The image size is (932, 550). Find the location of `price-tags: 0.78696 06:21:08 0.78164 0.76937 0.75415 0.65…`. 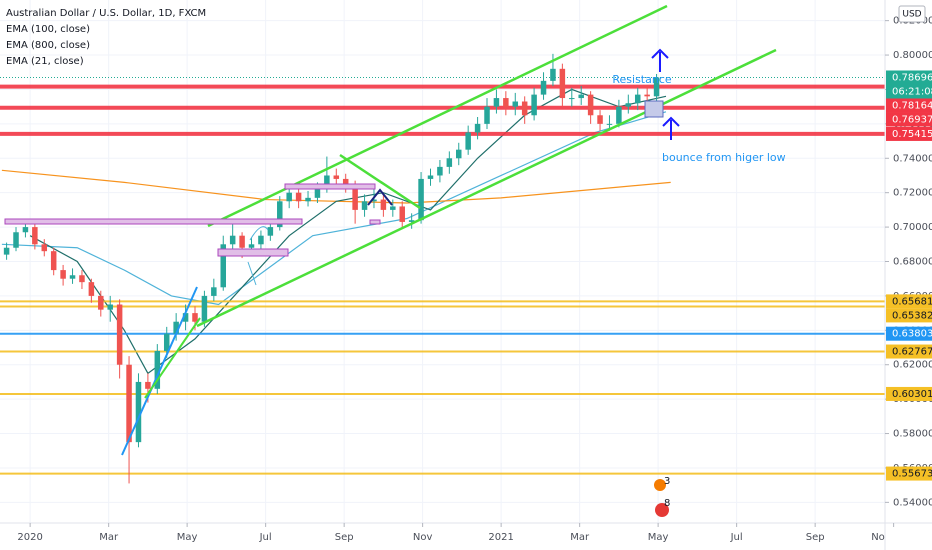

price-tags: 0.78696 06:21:08 0.78164 0.76937 0.75415 0.65… is located at coordinates (909, 275).